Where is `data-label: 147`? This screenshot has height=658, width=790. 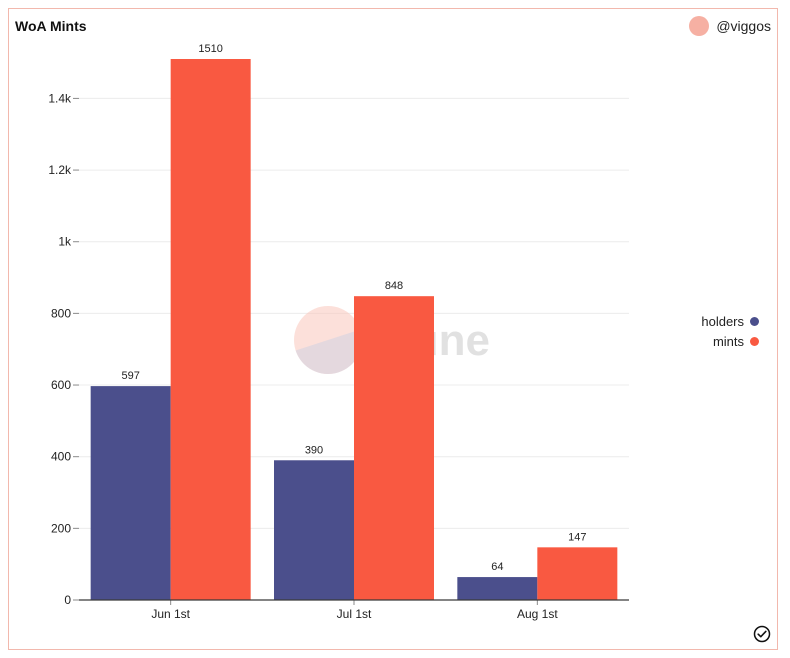
data-label: 147 is located at coordinates (577, 537).